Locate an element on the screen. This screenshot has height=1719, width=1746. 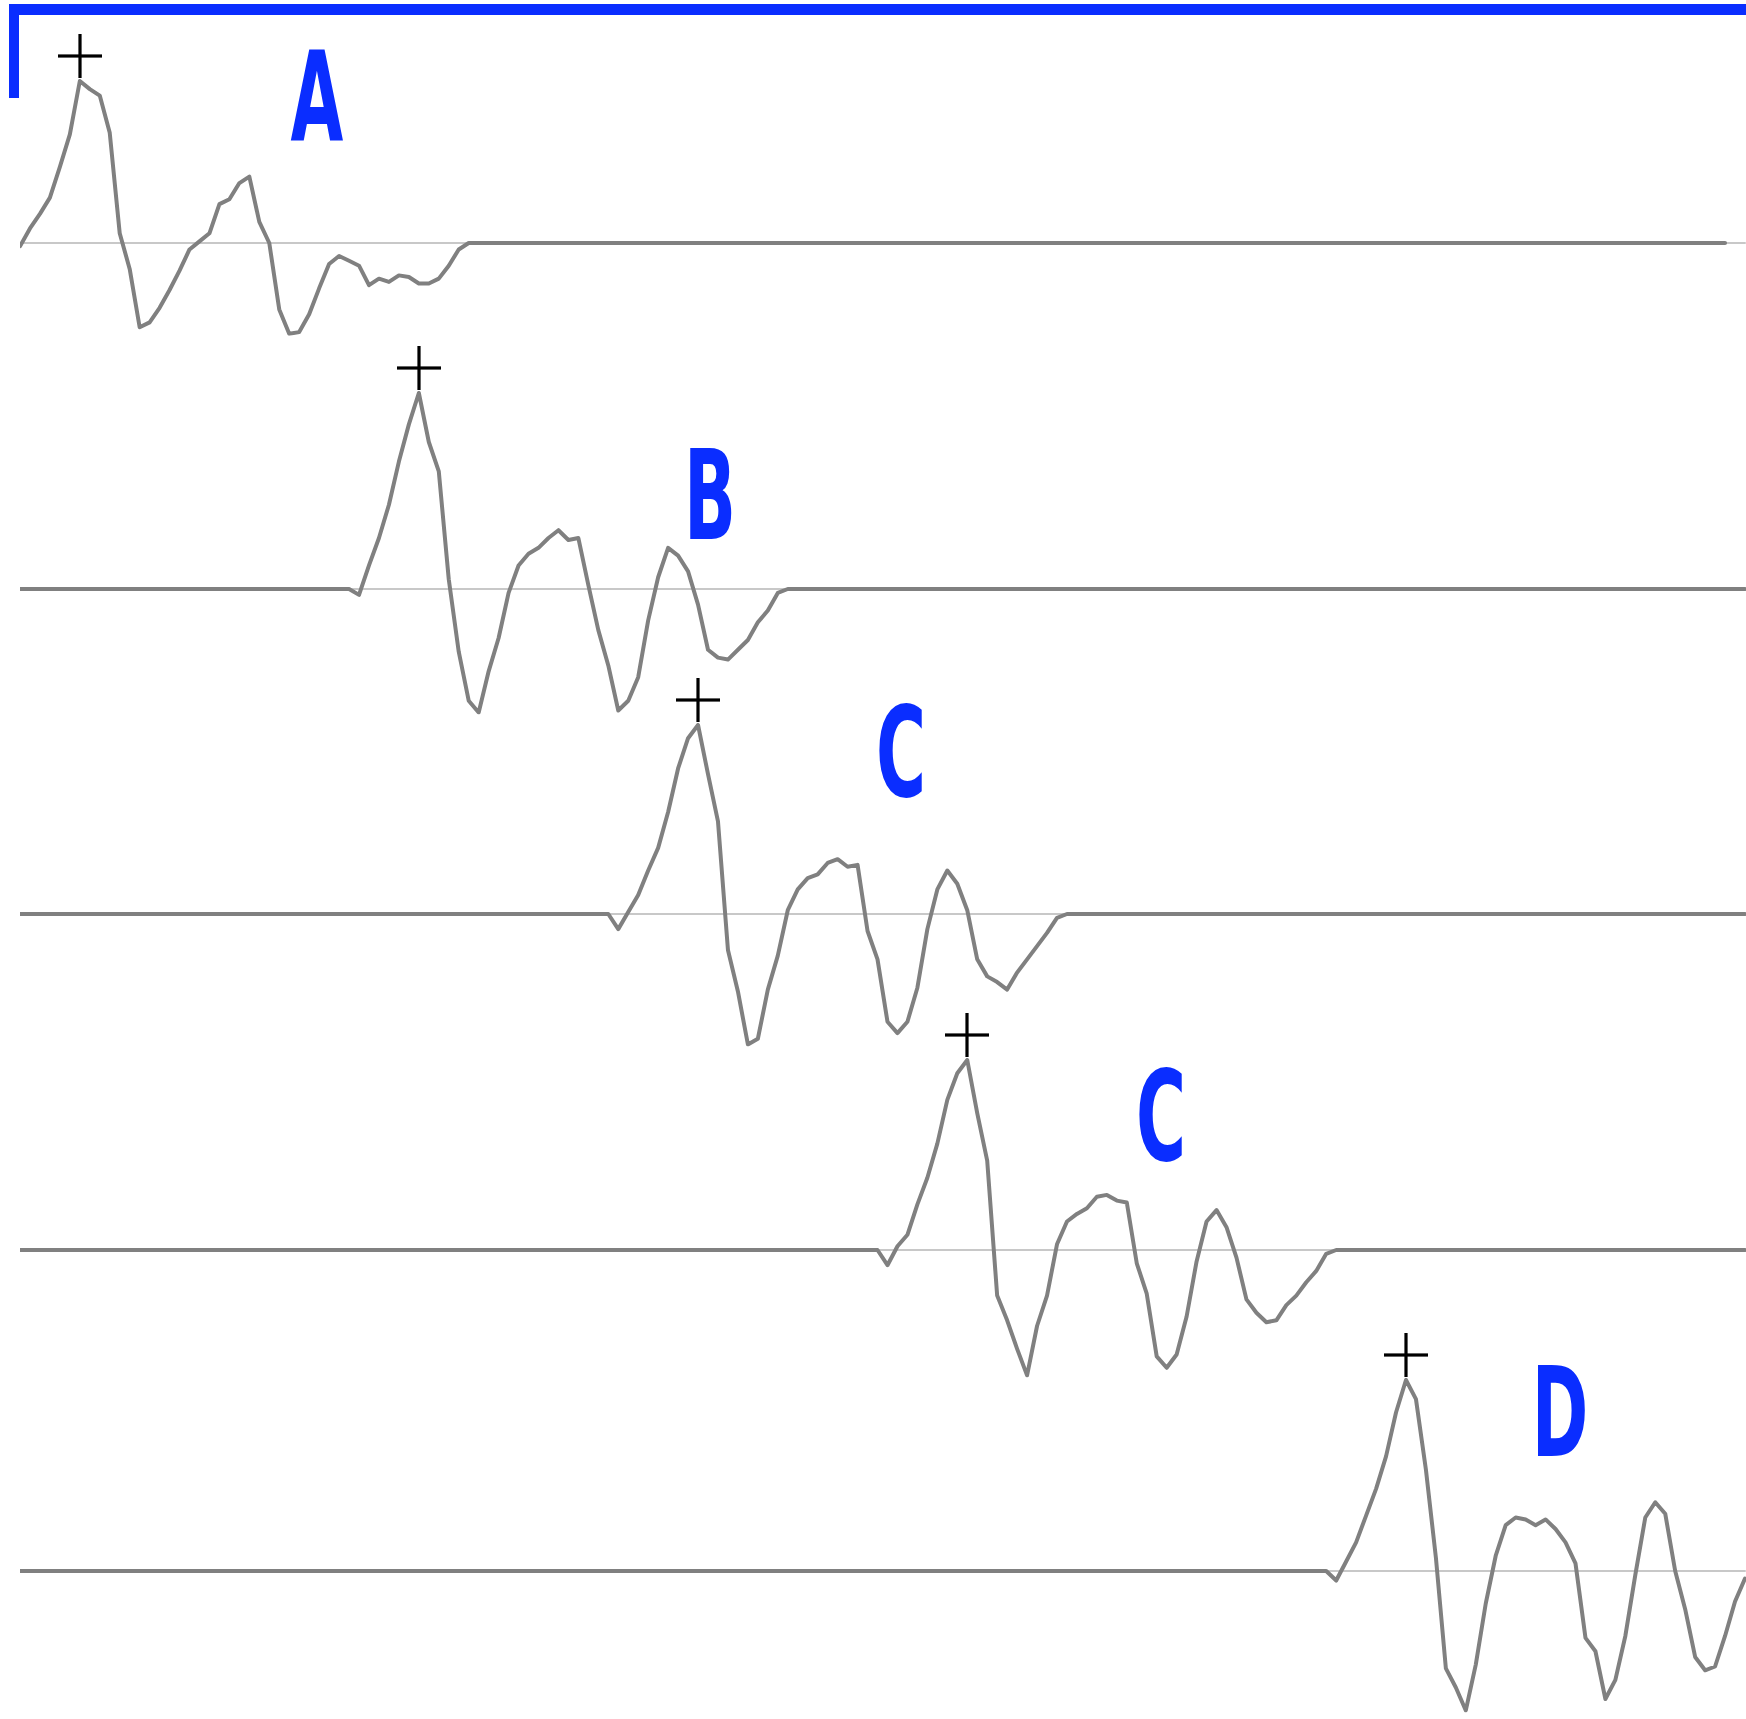
annotation: A is located at coordinates (317, 98).